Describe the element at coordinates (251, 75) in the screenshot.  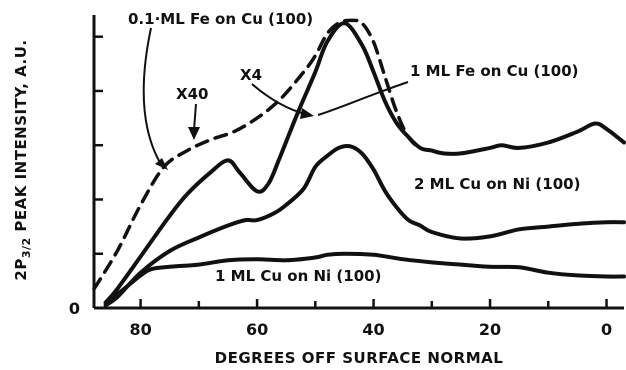
I see `label-x4: X4` at that location.